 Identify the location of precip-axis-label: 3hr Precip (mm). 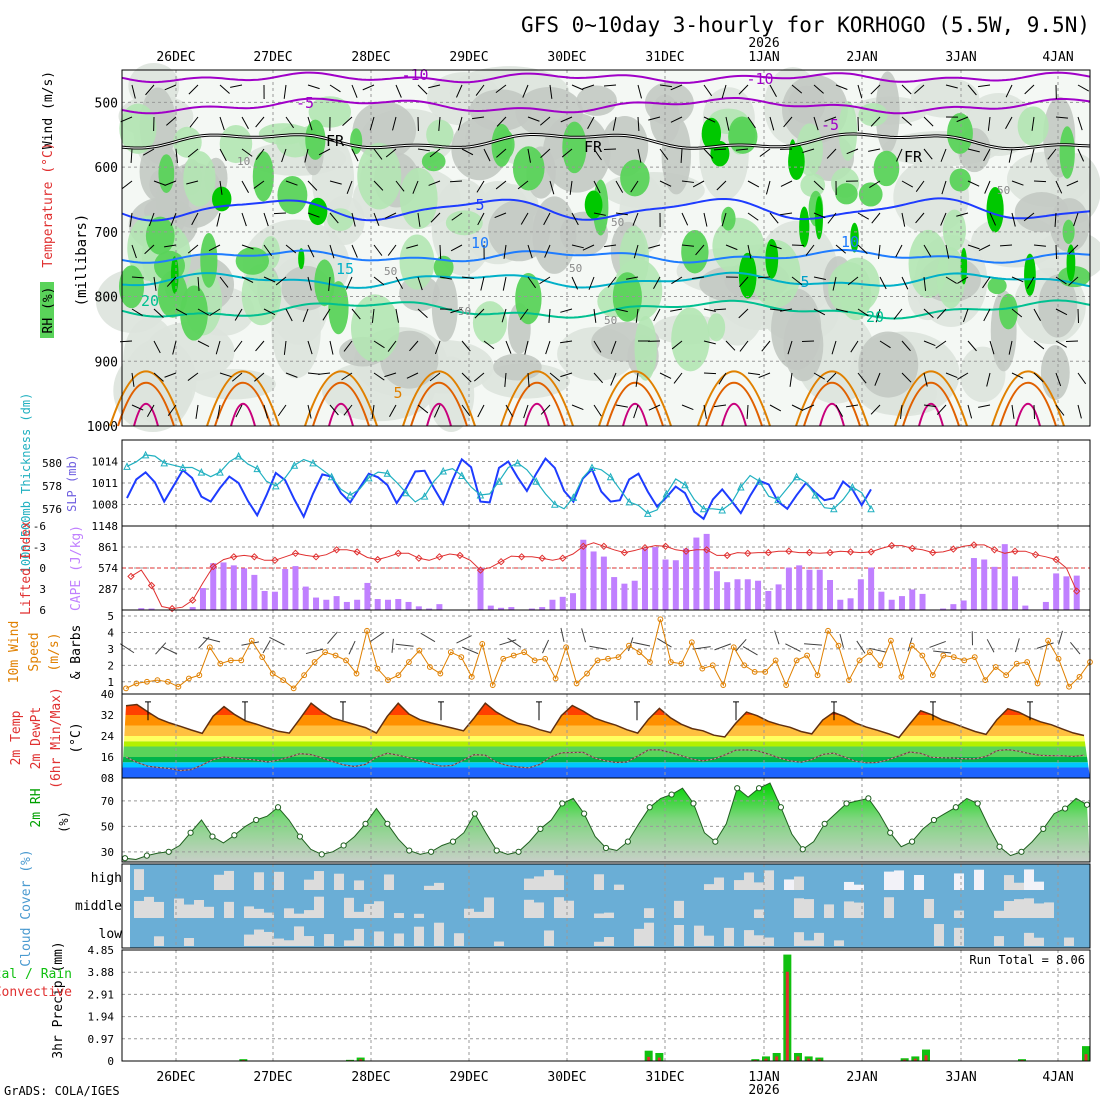
(58, 999).